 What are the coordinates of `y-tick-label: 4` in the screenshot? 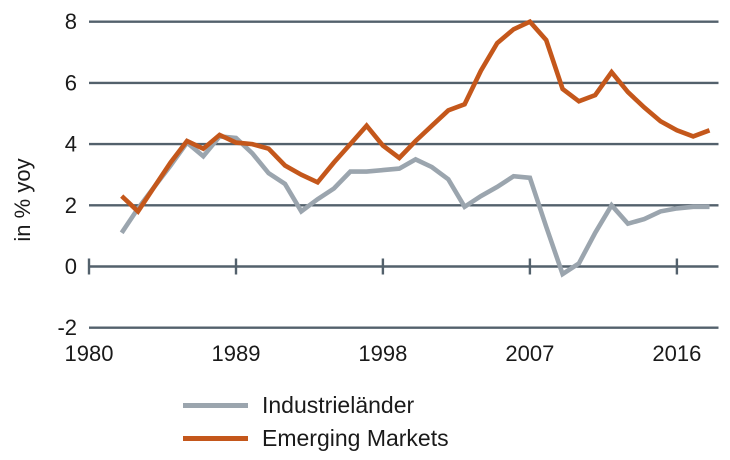 It's located at (71, 144).